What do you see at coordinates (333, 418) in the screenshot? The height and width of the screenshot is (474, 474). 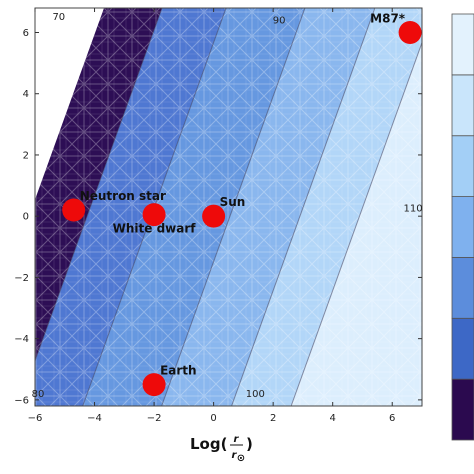 I see `x-tick-label: 4` at bounding box center [333, 418].